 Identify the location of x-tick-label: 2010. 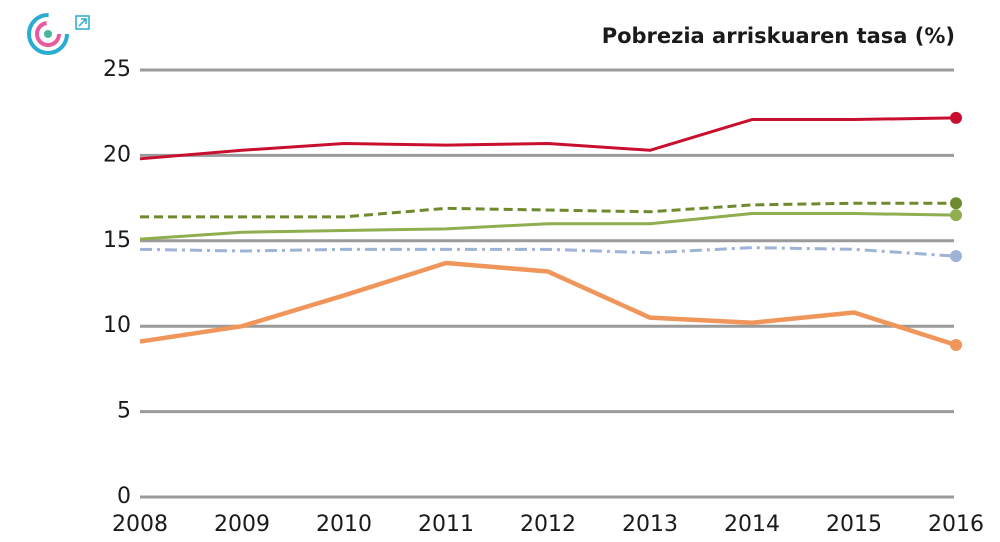
(344, 524).